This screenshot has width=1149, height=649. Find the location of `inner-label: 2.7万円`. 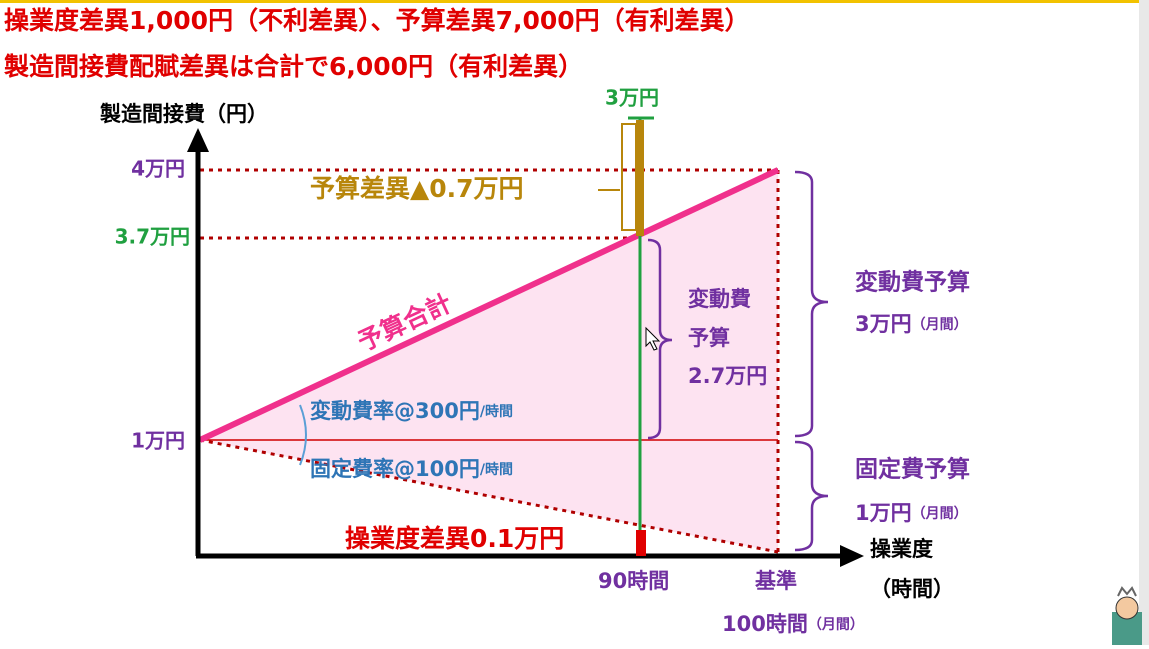

inner-label: 2.7万円 is located at coordinates (727, 376).